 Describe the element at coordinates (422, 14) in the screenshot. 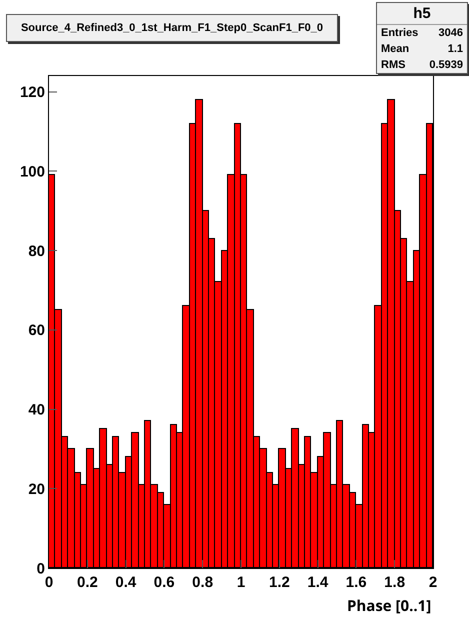

I see `text: h5` at that location.